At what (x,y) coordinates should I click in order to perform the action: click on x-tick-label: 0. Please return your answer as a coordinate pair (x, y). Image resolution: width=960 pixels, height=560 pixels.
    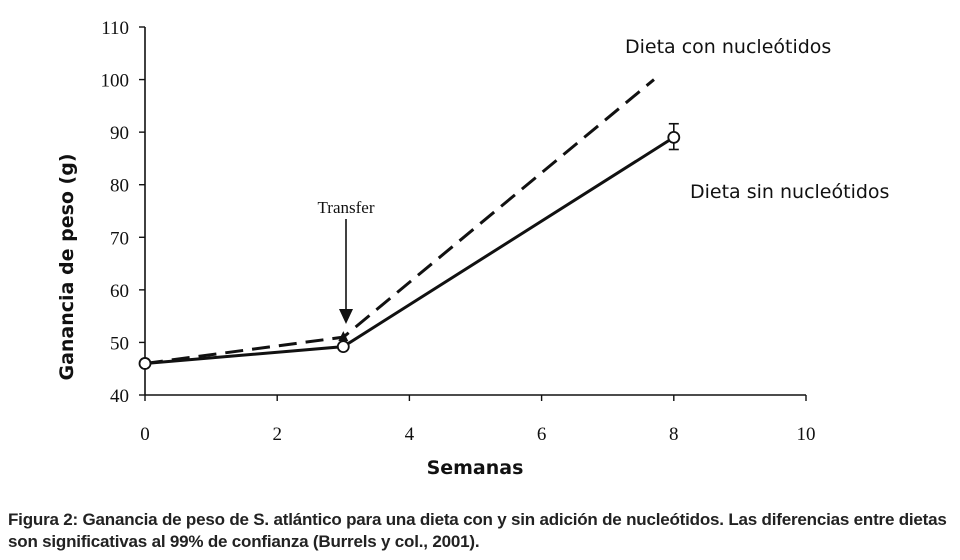
    Looking at the image, I should click on (145, 434).